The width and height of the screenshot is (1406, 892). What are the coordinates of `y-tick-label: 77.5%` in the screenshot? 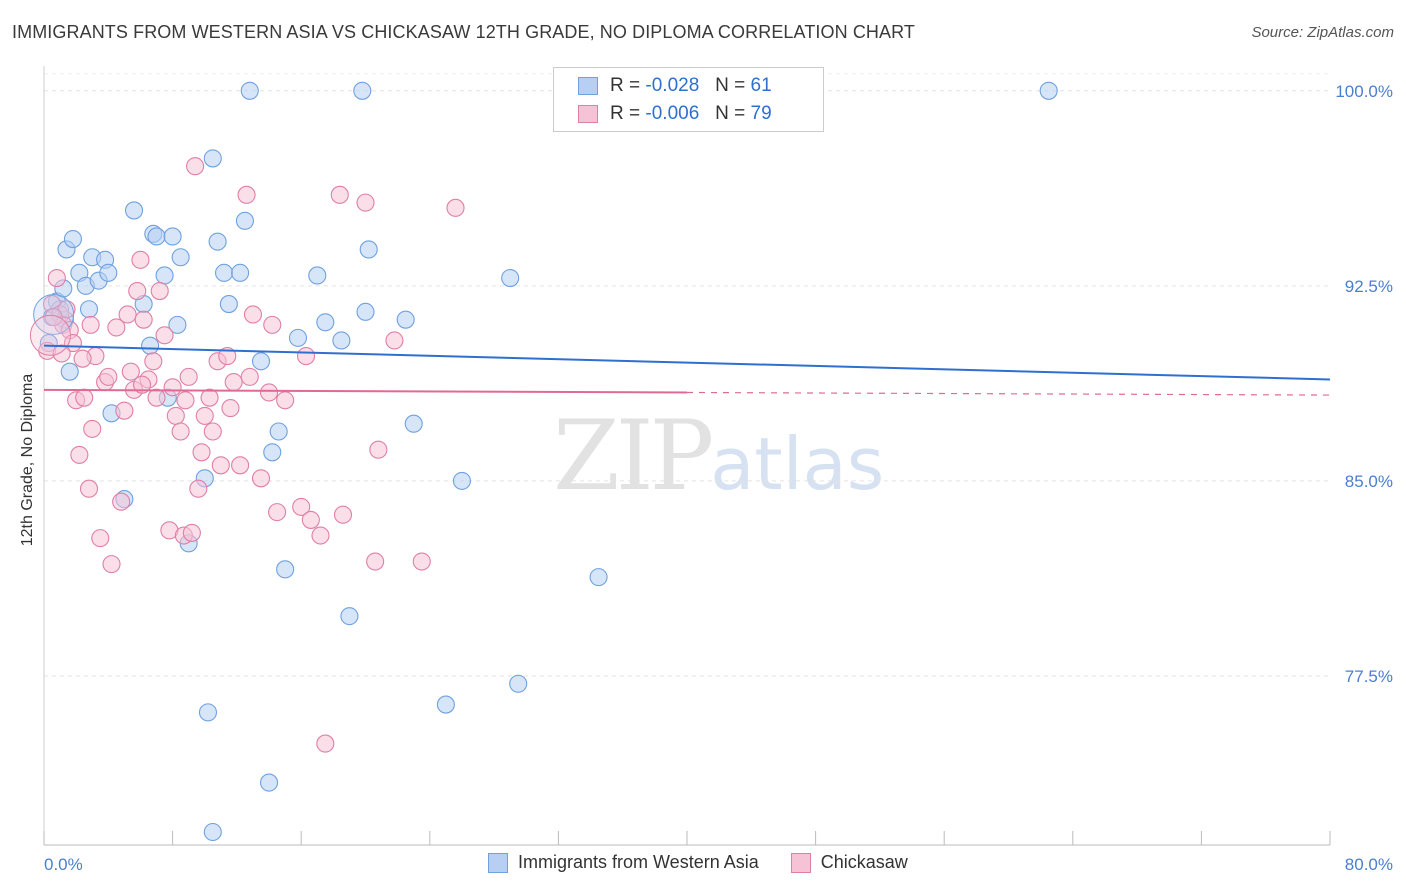 It's located at (1369, 676).